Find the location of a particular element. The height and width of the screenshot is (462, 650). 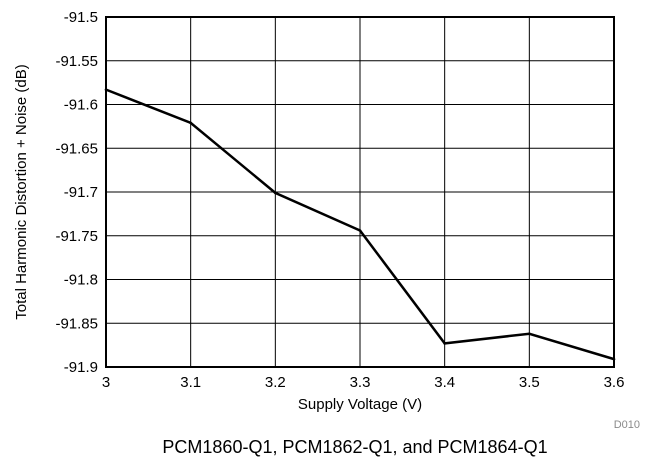

x-tick-label: 3.5 is located at coordinates (529, 382).